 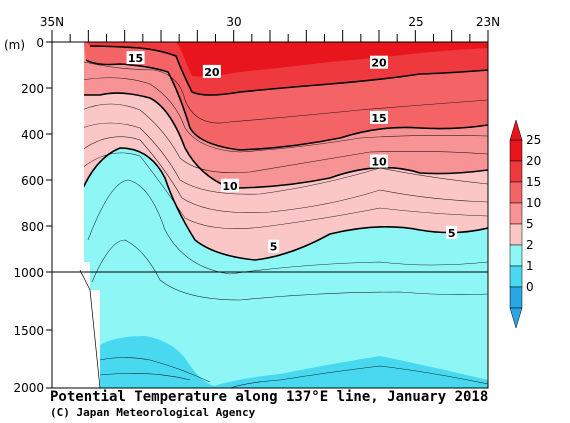 I want to click on x-tick-label: 35N, so click(x=52, y=22).